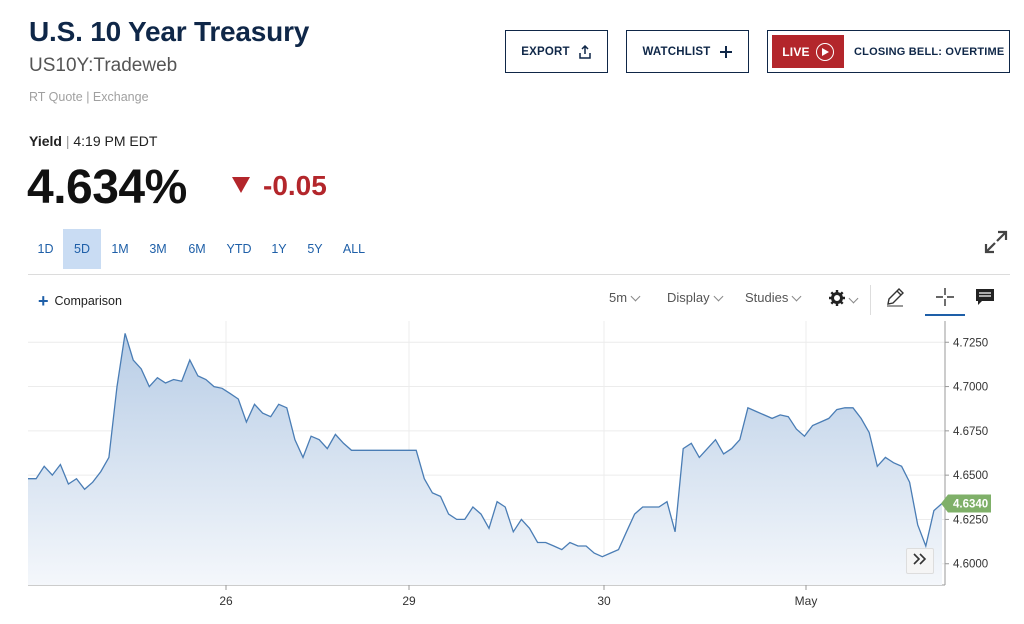 The width and height of the screenshot is (1024, 624). What do you see at coordinates (688, 297) in the screenshot?
I see `display-label: Display` at bounding box center [688, 297].